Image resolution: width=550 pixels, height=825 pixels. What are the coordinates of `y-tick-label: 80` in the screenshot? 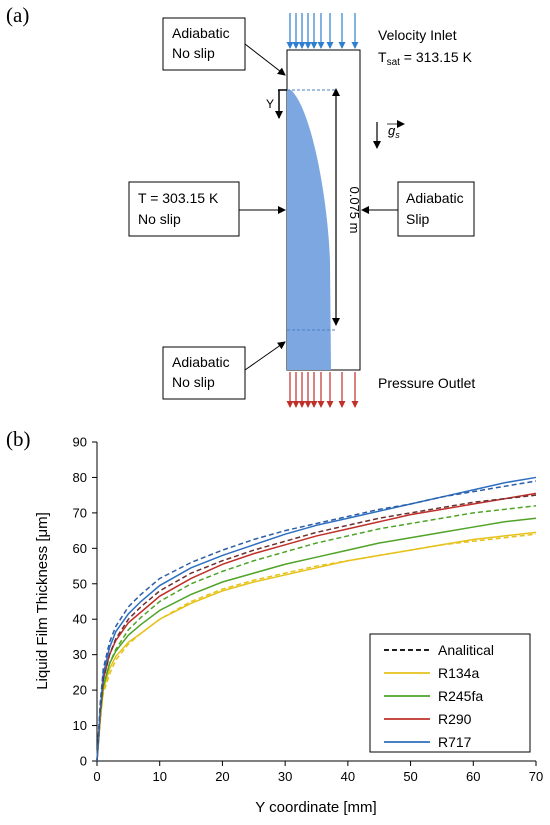 It's located at (80, 477).